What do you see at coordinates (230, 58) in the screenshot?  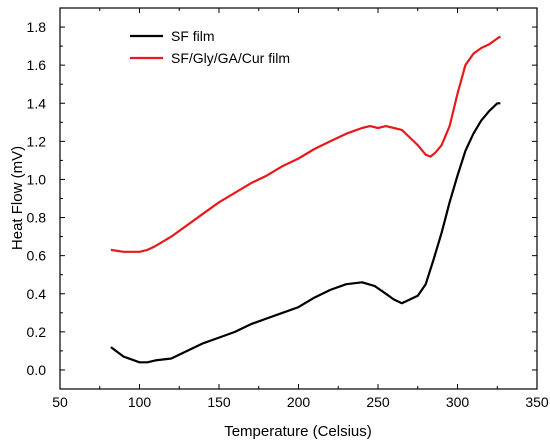 I see `legend-label: SF/Gly/GA/Cur film` at bounding box center [230, 58].